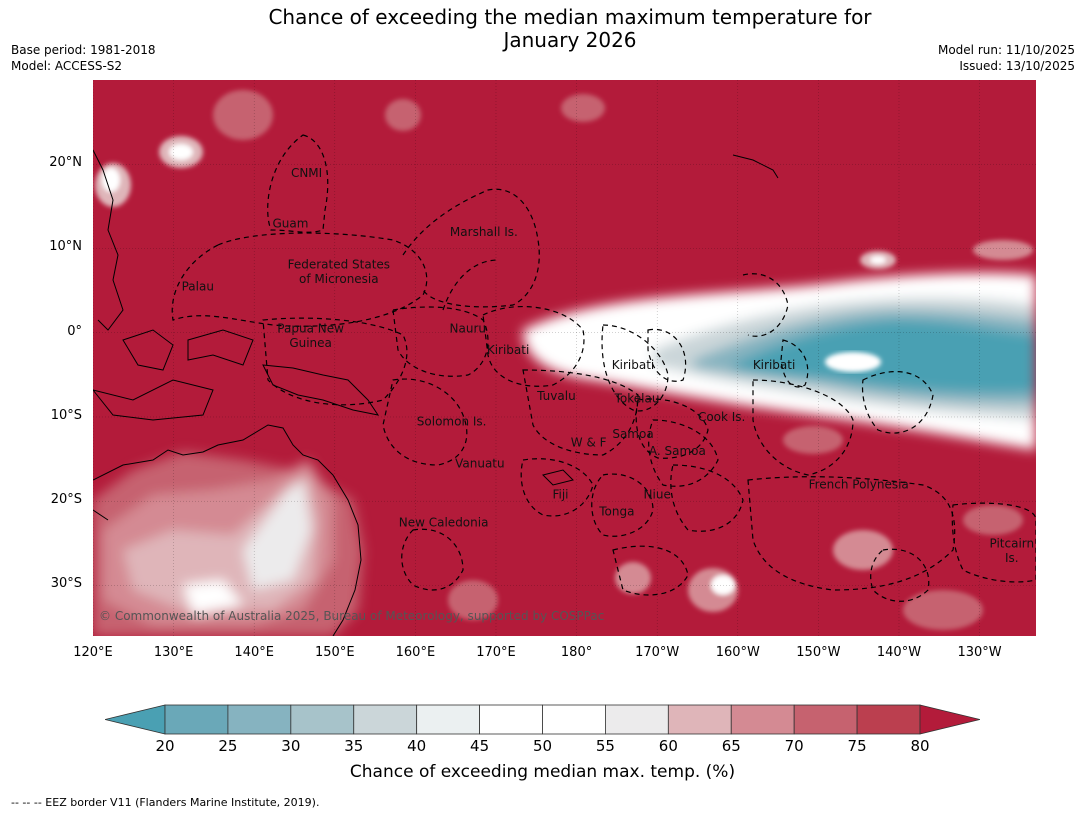 The image size is (1085, 816). Describe the element at coordinates (859, 485) in the screenshot. I see `region-label: French Polynesia` at that location.